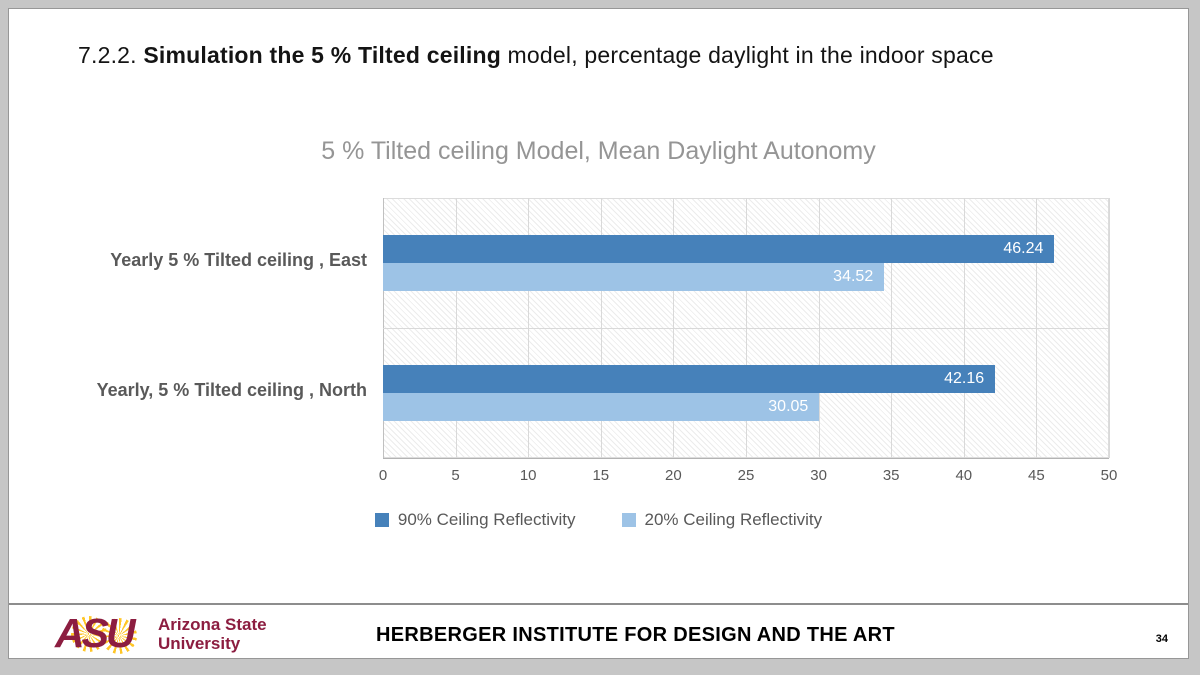  I want to click on x-tick-label: 10, so click(528, 475).